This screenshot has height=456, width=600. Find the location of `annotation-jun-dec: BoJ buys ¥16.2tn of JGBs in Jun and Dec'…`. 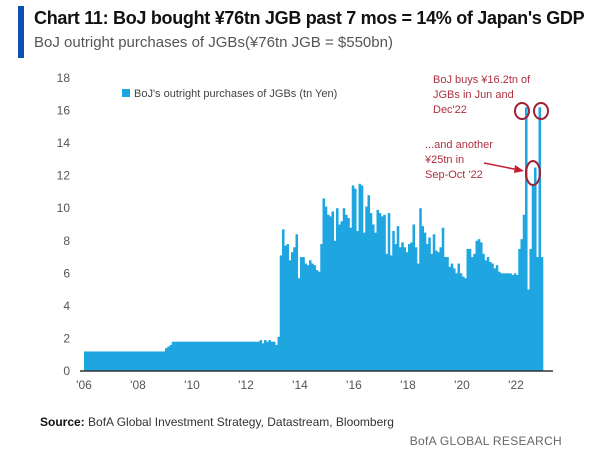

annotation-jun-dec: BoJ buys ¥16.2tn of JGBs in Jun and Dec'… is located at coordinates (491, 97).